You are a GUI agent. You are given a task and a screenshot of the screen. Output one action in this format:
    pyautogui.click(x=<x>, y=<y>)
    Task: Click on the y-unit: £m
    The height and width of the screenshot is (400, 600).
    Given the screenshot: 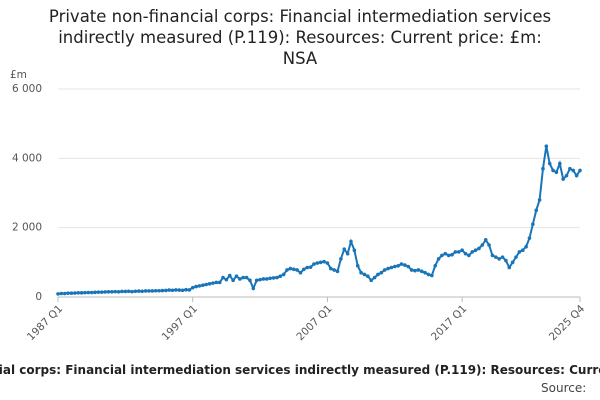 What is the action you would take?
    pyautogui.click(x=18, y=75)
    